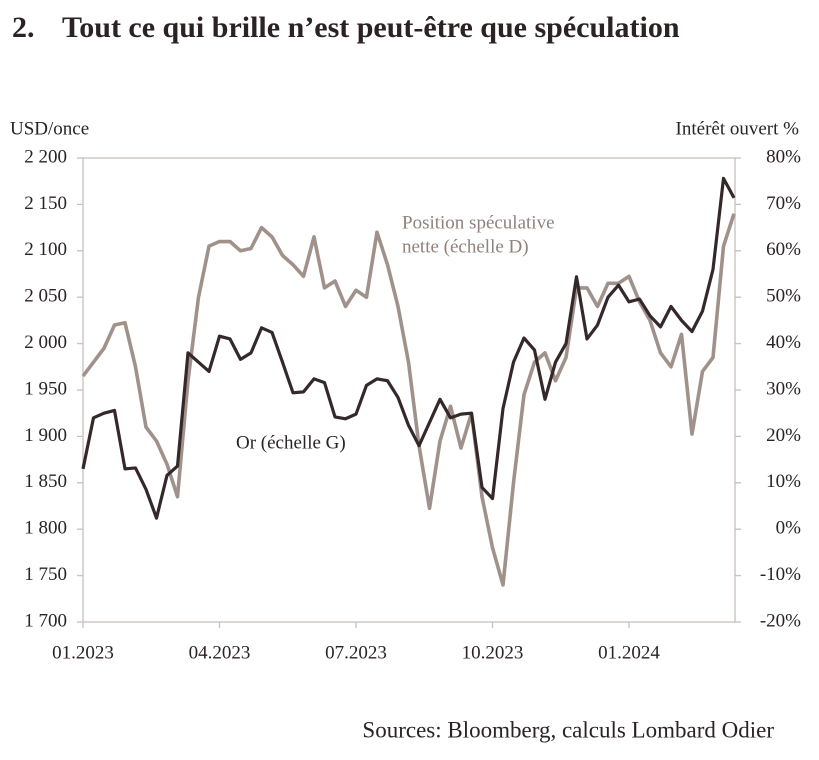 This screenshot has width=819, height=760. What do you see at coordinates (45, 203) in the screenshot?
I see `y-tick-label: 2 150` at bounding box center [45, 203].